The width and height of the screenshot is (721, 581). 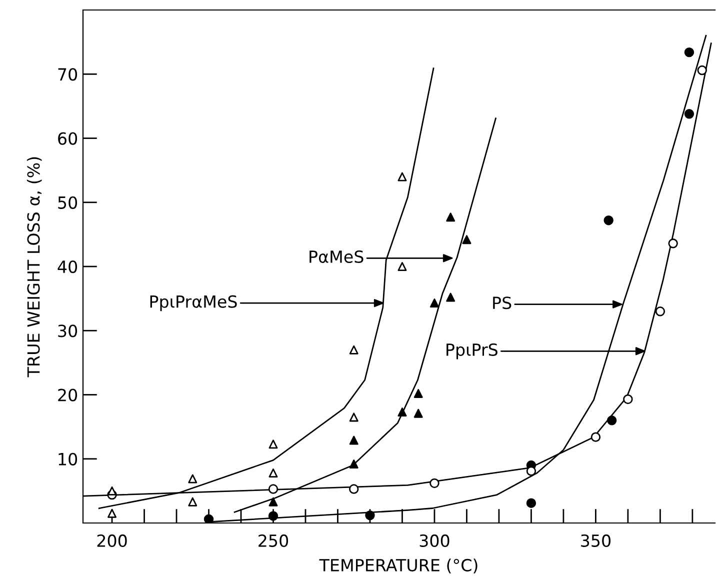 What do you see at coordinates (68, 331) in the screenshot?
I see `y-tick-label: 30` at bounding box center [68, 331].